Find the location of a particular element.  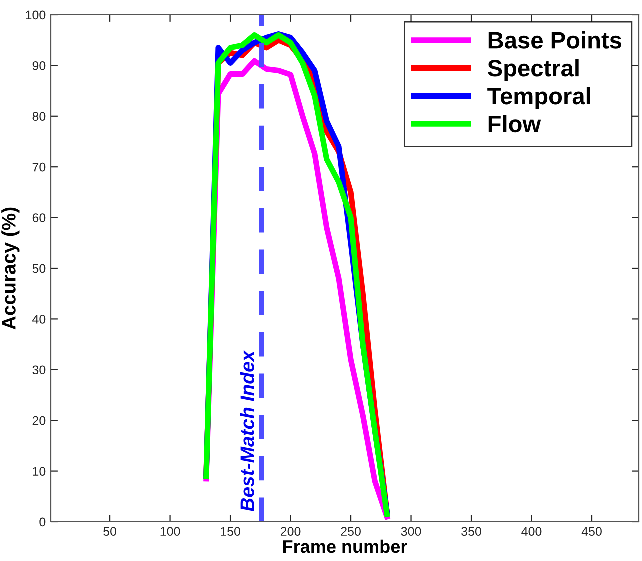

legend-label: Base Points is located at coordinates (555, 40).